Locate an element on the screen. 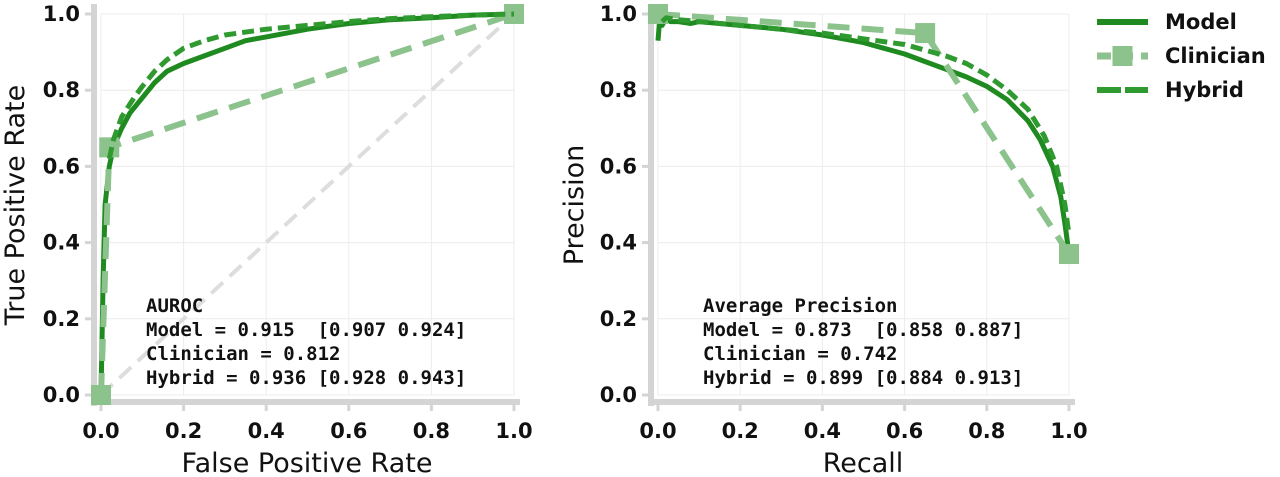 This screenshot has height=477, width=1280. metric-line: Hybrid = 0.899 [0.884 0.913] is located at coordinates (863, 378).